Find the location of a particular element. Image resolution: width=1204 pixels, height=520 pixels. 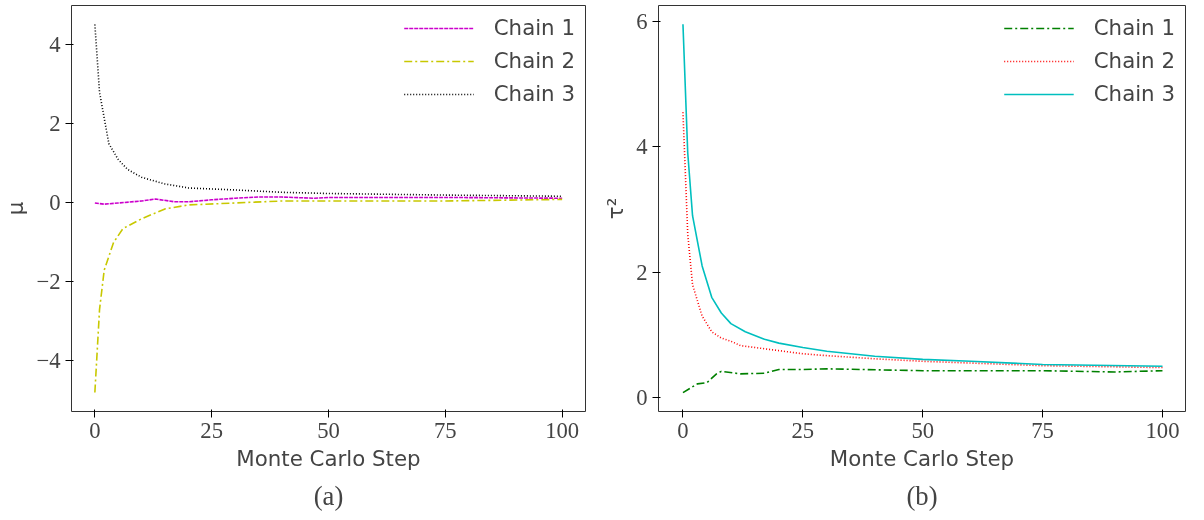

y-tick-label: 6 is located at coordinates (642, 21).